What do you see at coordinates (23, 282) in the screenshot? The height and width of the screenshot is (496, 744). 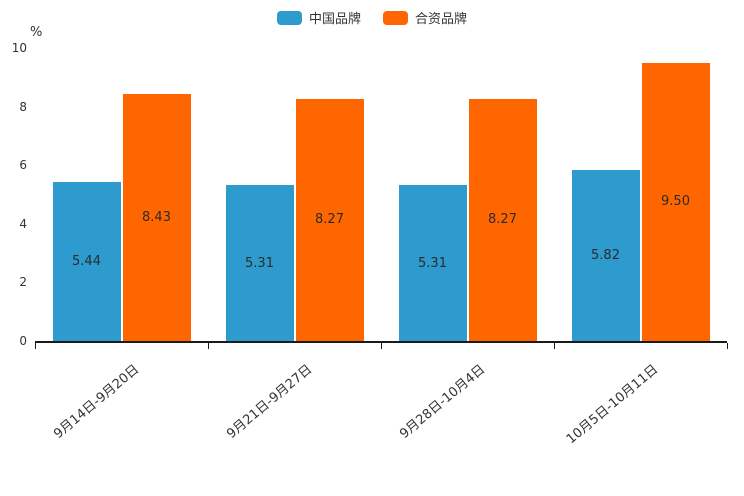 I see `y-axis-tick-label: 2` at bounding box center [23, 282].